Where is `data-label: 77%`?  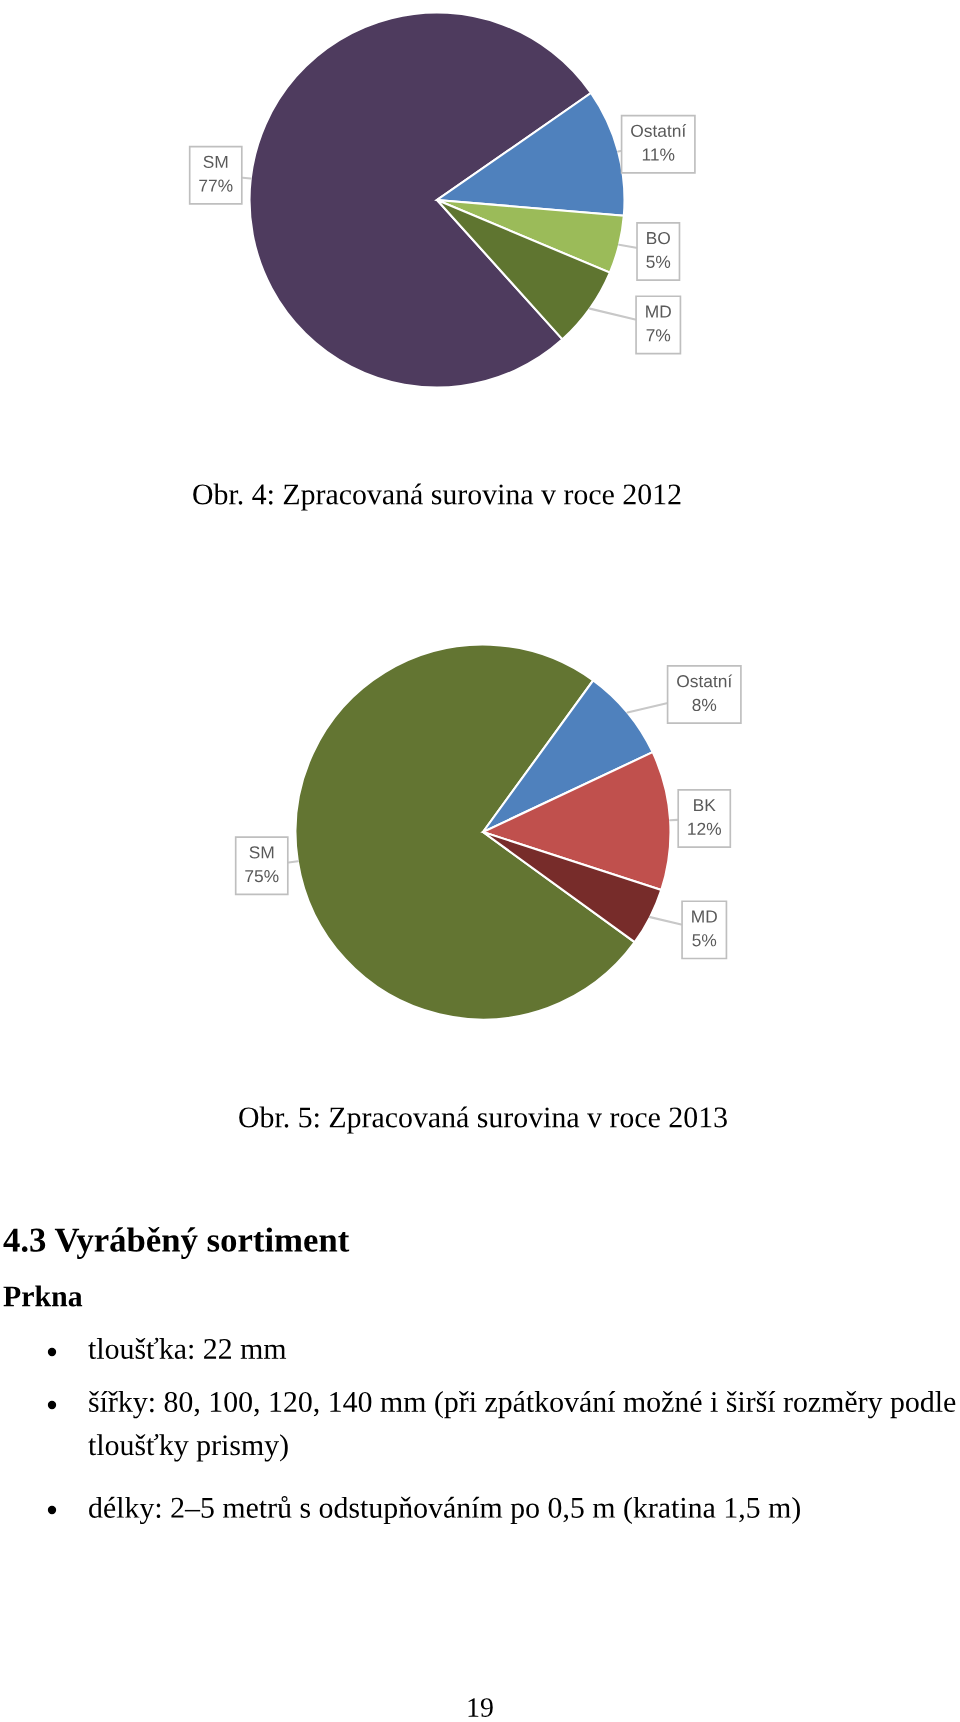 data-label: 77% is located at coordinates (216, 185).